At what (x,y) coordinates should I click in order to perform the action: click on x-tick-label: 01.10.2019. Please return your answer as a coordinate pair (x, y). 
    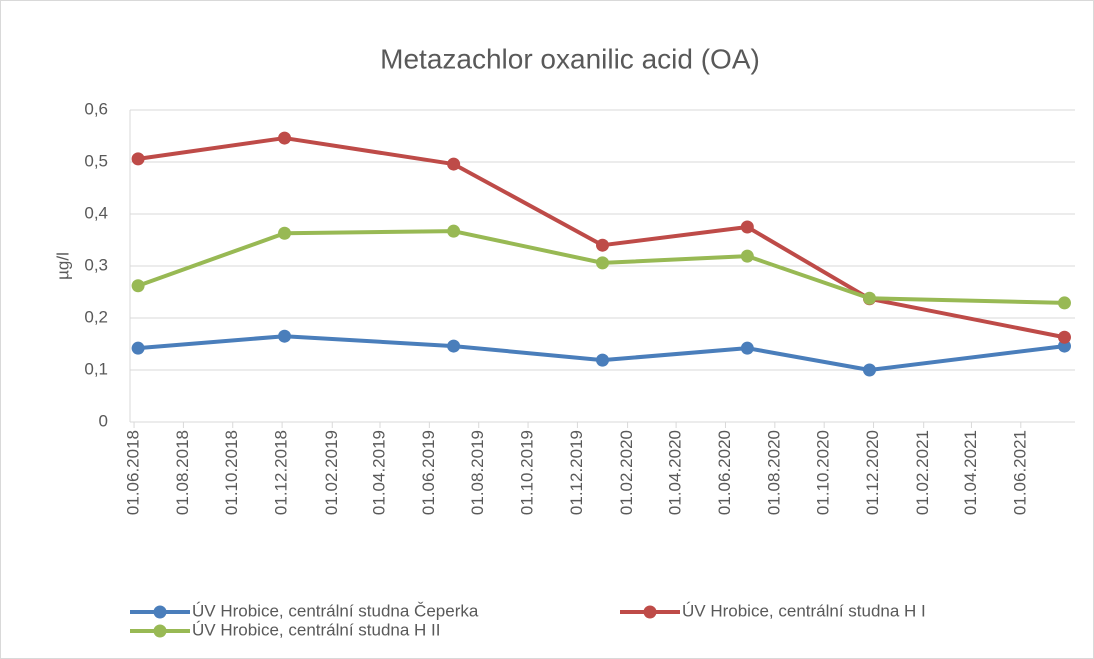
    Looking at the image, I should click on (527, 472).